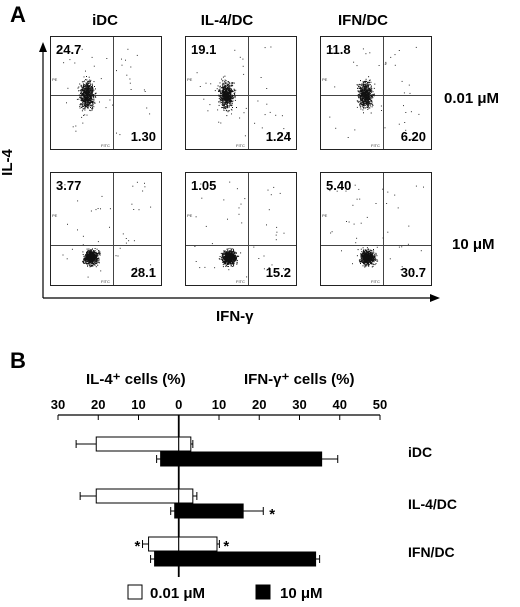 This screenshot has width=520, height=607. I want to click on row-label-high-dose: 10 μM, so click(473, 244).